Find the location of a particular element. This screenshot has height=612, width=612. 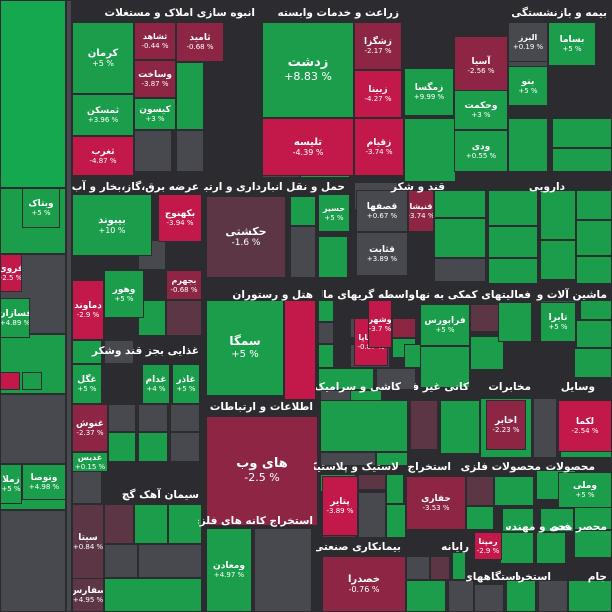

stock-tile: غنوش -2.37 % is located at coordinates (90, 428).